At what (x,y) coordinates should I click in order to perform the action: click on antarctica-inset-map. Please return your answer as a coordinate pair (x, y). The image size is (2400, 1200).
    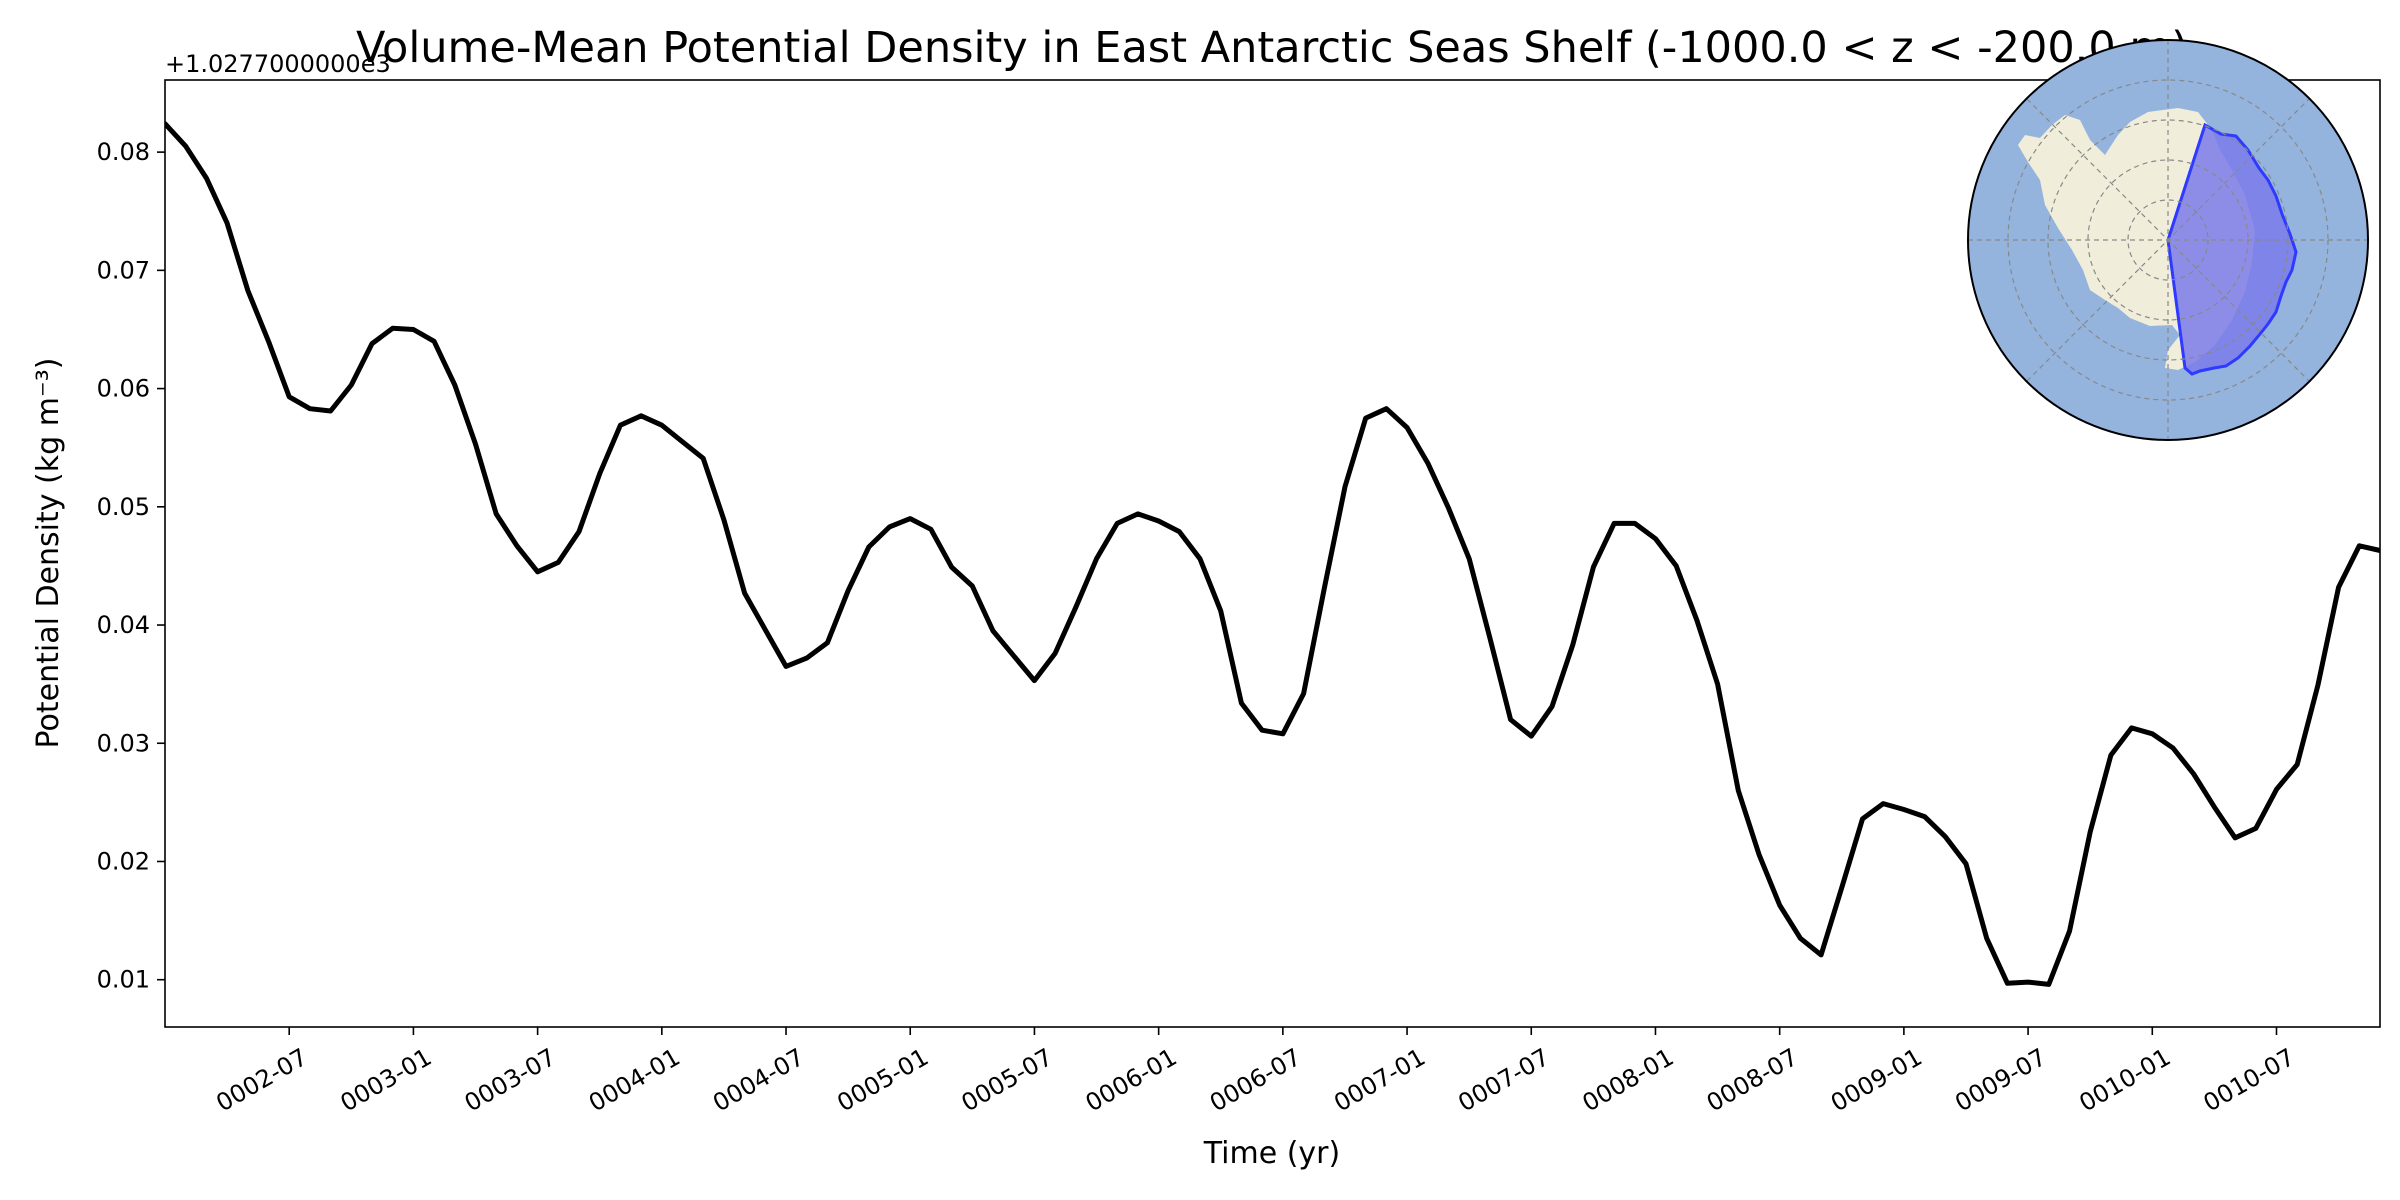
    Looking at the image, I should click on (2168, 240).